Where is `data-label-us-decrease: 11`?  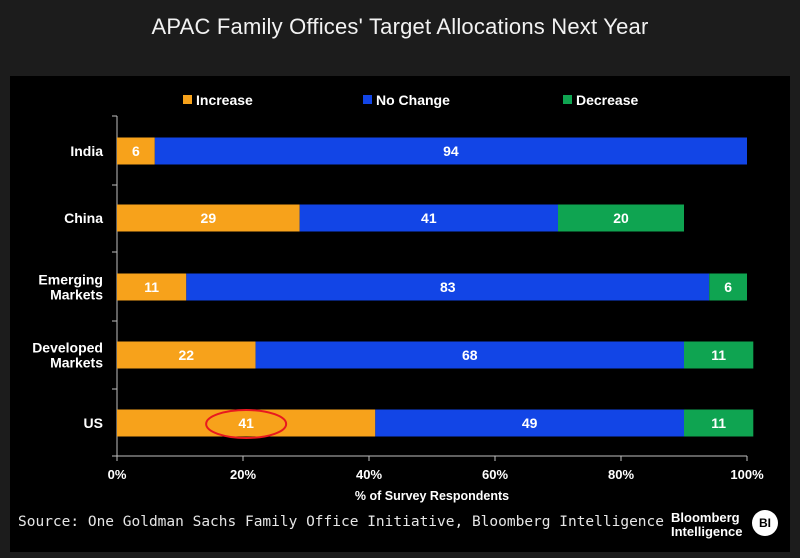
data-label-us-decrease: 11 is located at coordinates (718, 423).